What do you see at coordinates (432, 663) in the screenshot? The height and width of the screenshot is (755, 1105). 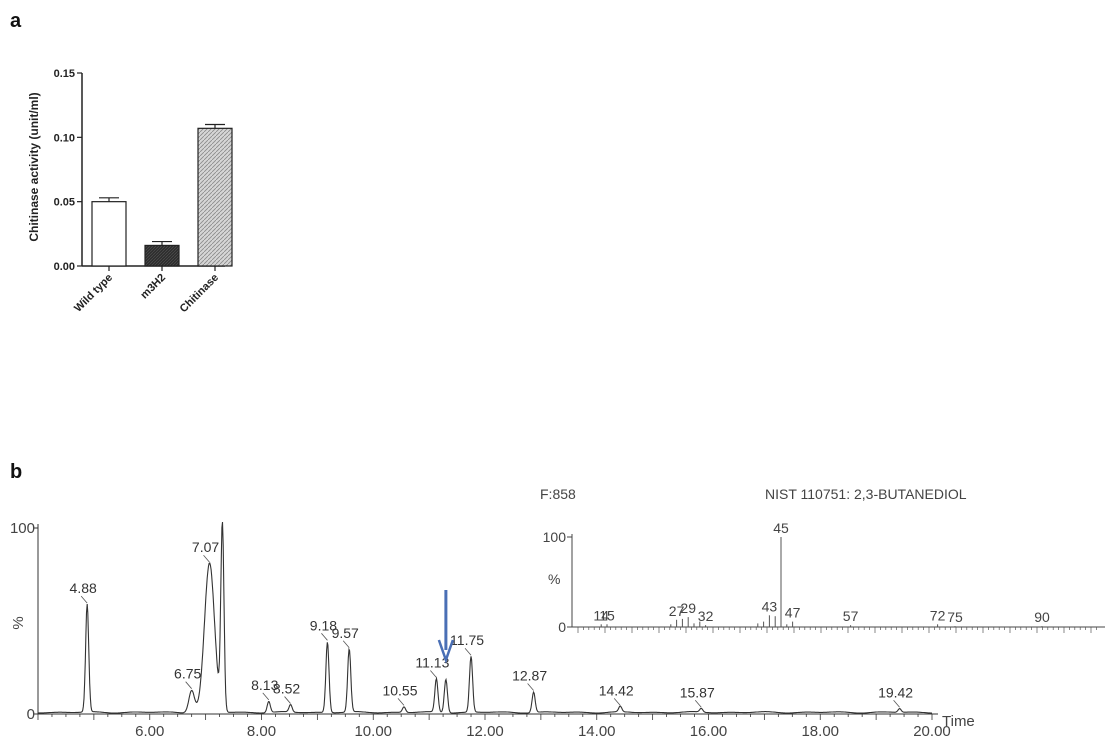 I see `peak-label: 11.13` at bounding box center [432, 663].